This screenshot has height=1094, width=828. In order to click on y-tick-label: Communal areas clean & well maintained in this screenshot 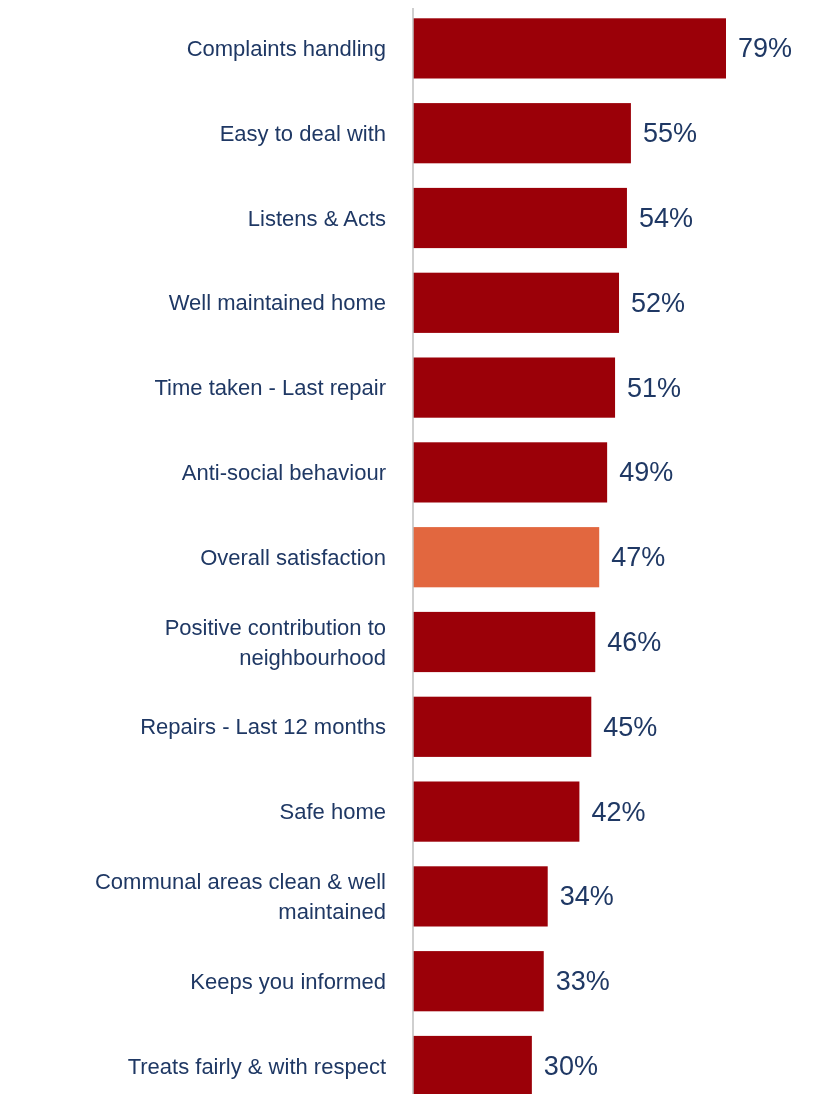, I will do `click(240, 896)`.